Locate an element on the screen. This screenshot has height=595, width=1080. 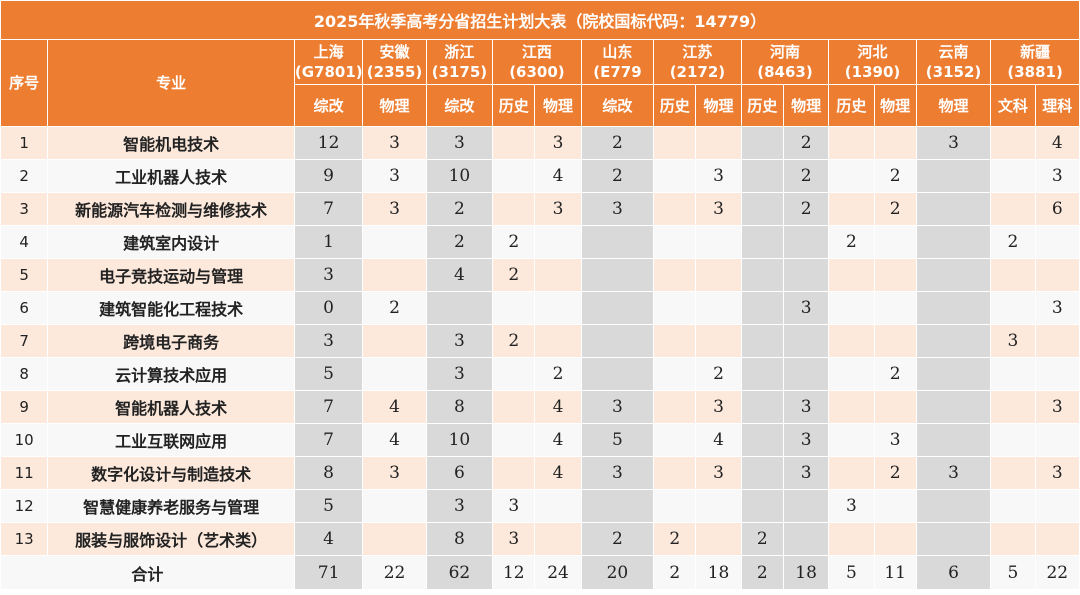
province-header: 新疆 (3881) is located at coordinates (1035, 62).